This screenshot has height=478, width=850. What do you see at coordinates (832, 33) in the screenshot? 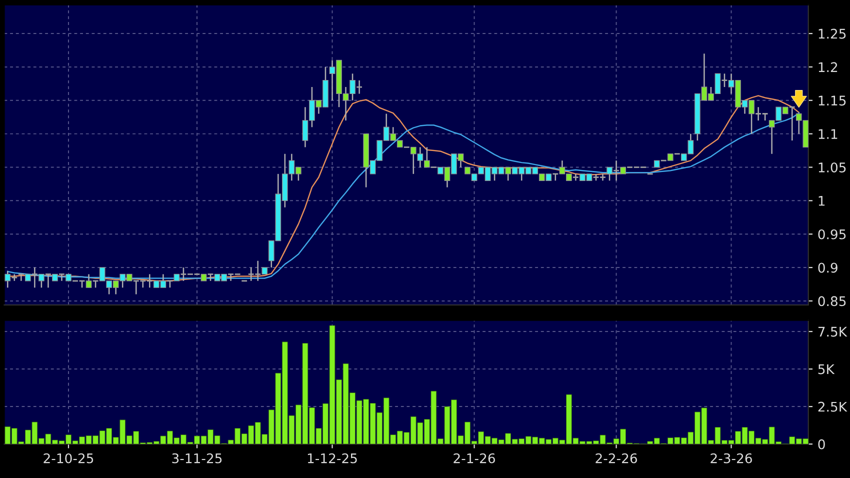
I see `y-tick-label: 1.25` at bounding box center [832, 33].